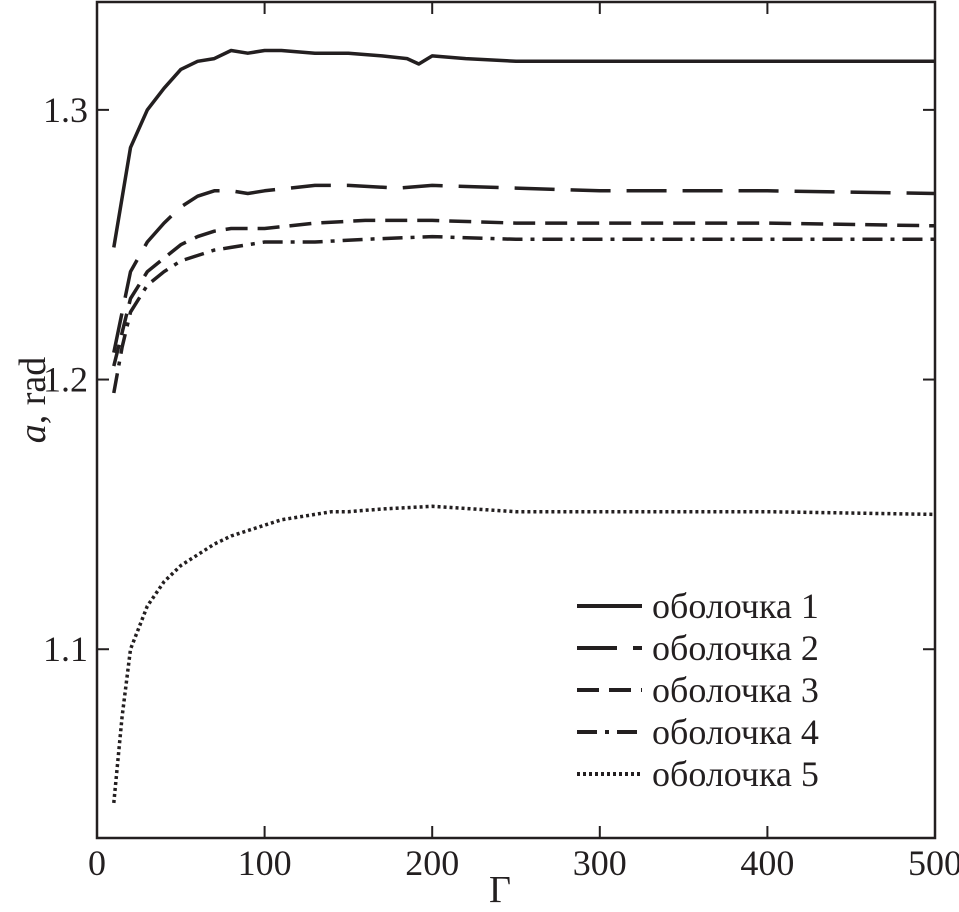  I want to click on y-tick-label: 1.2, so click(65, 380).